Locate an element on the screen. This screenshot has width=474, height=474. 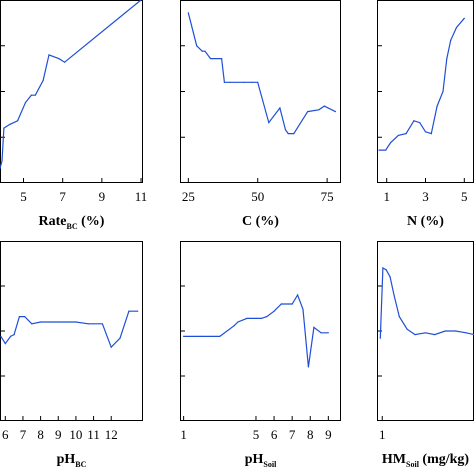
x-tick-label: 1 is located at coordinates (183, 434).